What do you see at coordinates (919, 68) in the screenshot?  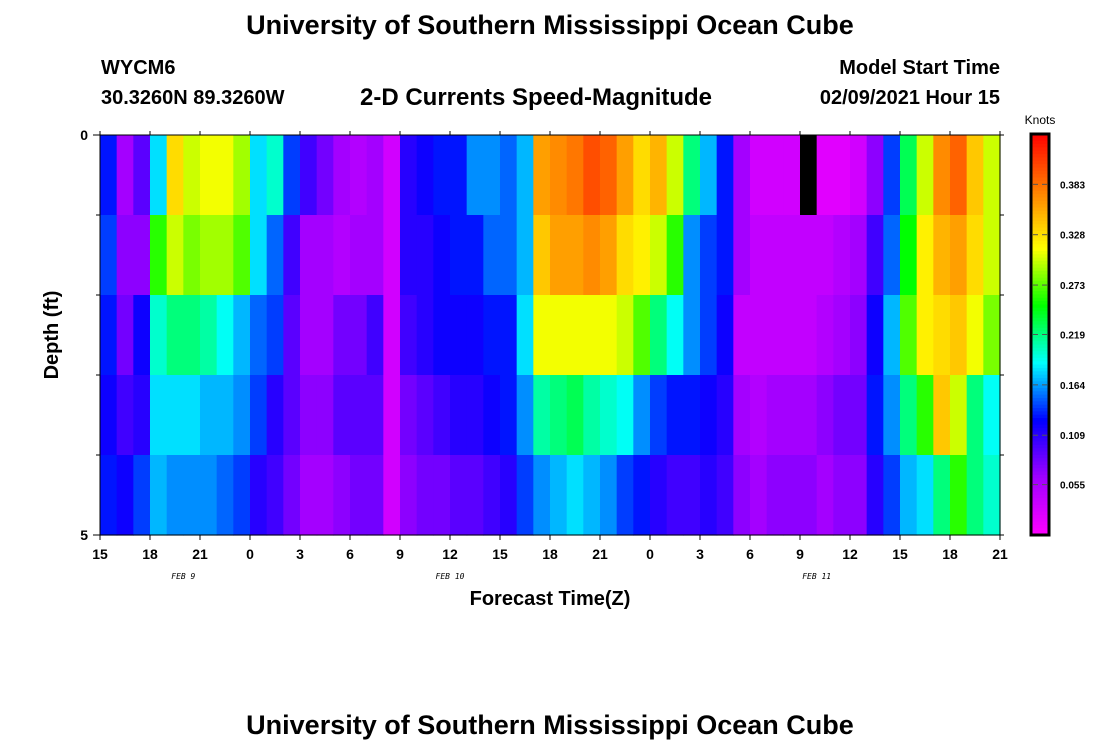 I see `model-start-label: Model Start Time` at bounding box center [919, 68].